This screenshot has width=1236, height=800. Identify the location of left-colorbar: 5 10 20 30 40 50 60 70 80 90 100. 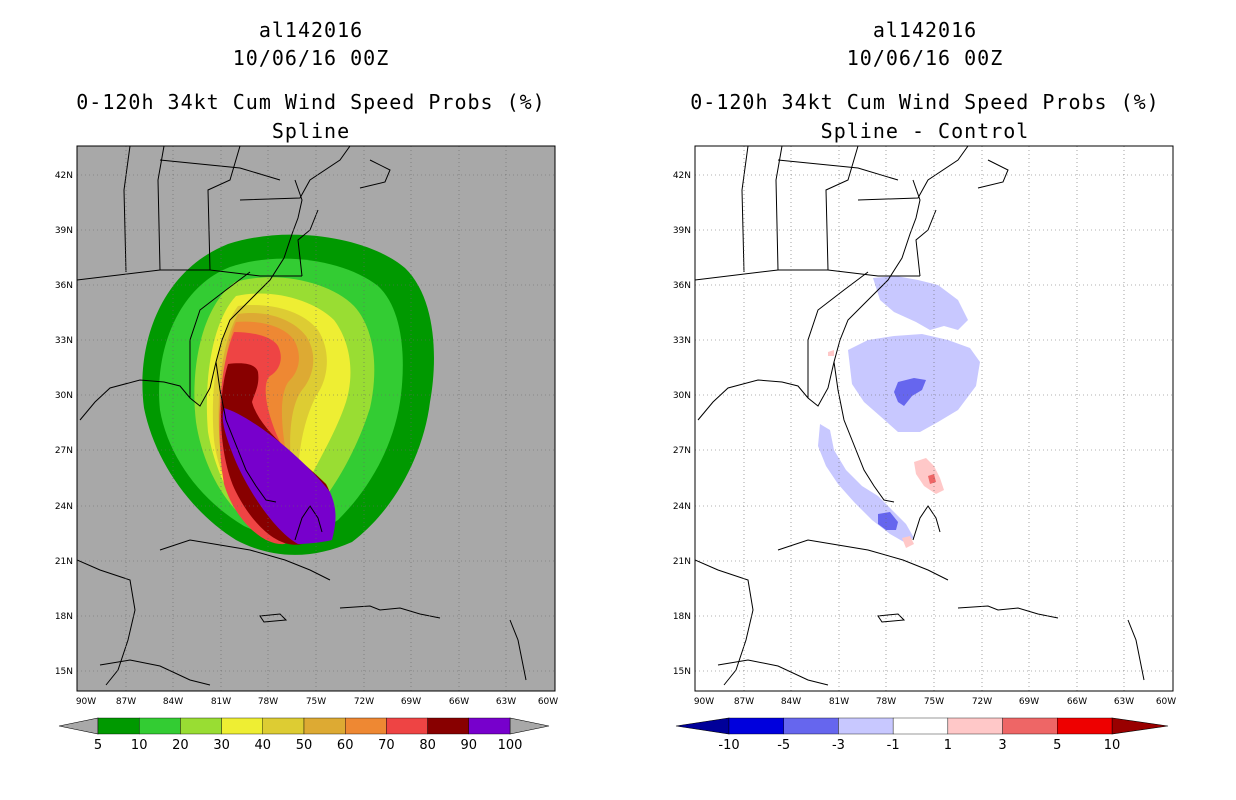
(304, 735).